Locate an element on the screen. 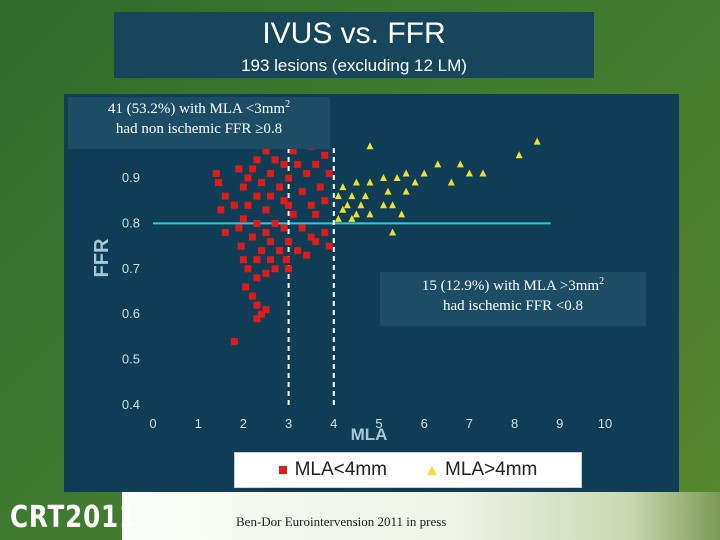 This screenshot has height=540, width=720. y-tick-label: 0.7 is located at coordinates (131, 268).